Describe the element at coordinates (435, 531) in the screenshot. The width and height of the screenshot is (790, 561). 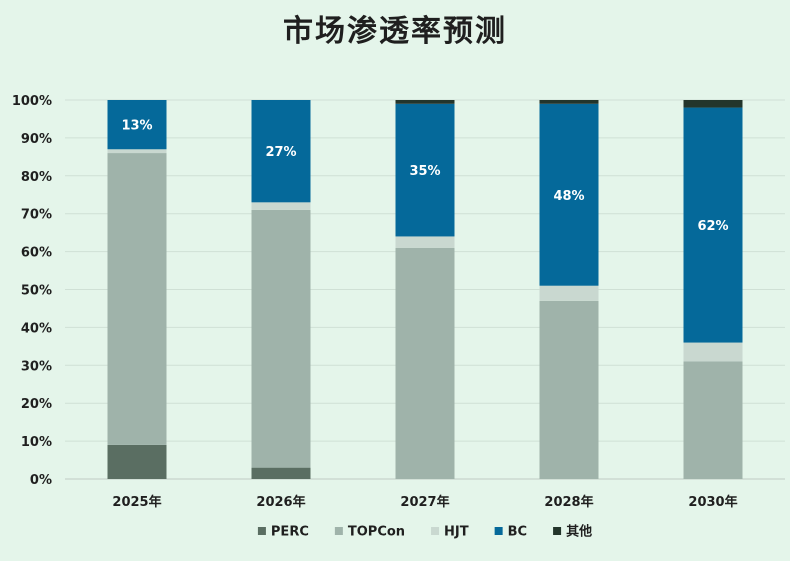
I see `legend-swatch-HJT` at that location.